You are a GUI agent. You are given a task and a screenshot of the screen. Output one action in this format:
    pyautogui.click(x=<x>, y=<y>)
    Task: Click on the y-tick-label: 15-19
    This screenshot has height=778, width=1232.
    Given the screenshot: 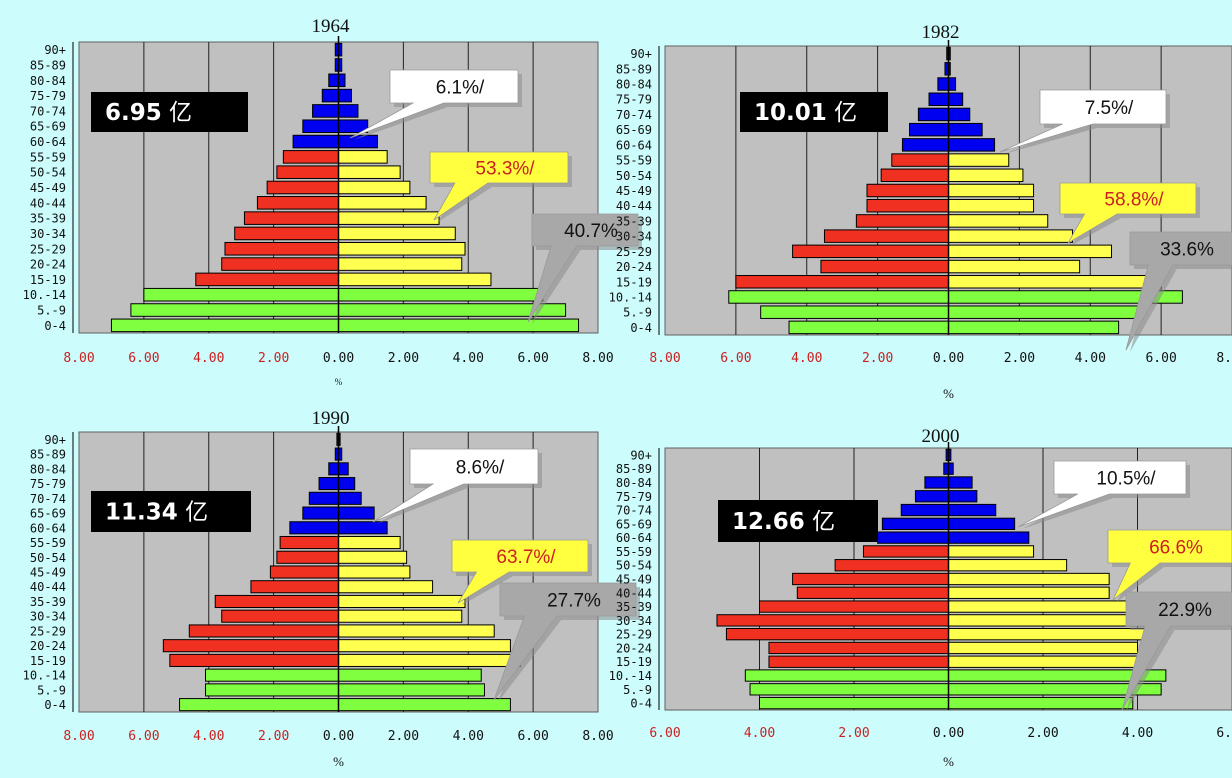 What is the action you would take?
    pyautogui.click(x=48, y=280)
    